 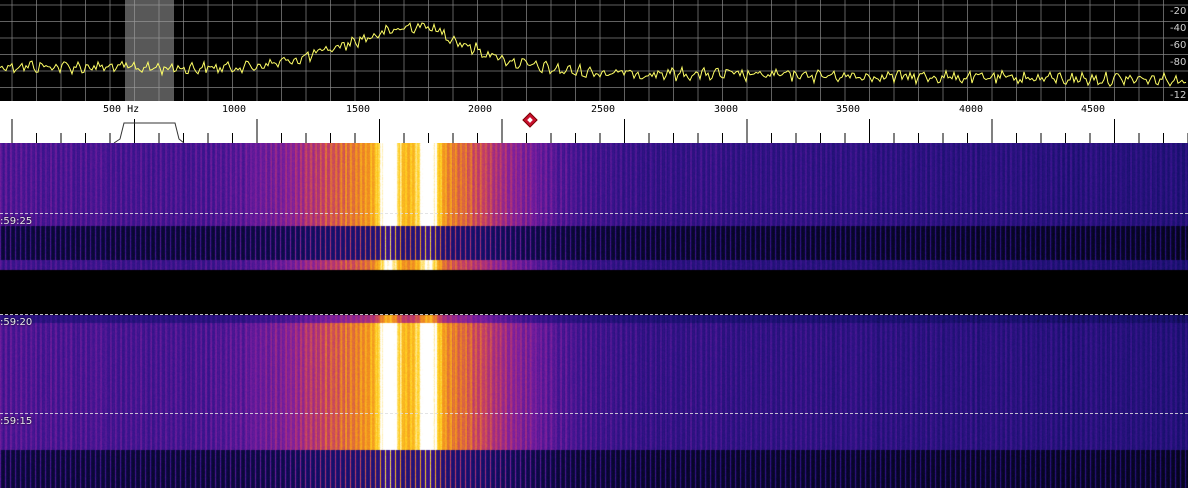 I want to click on db-label: -40, so click(x=1178, y=28).